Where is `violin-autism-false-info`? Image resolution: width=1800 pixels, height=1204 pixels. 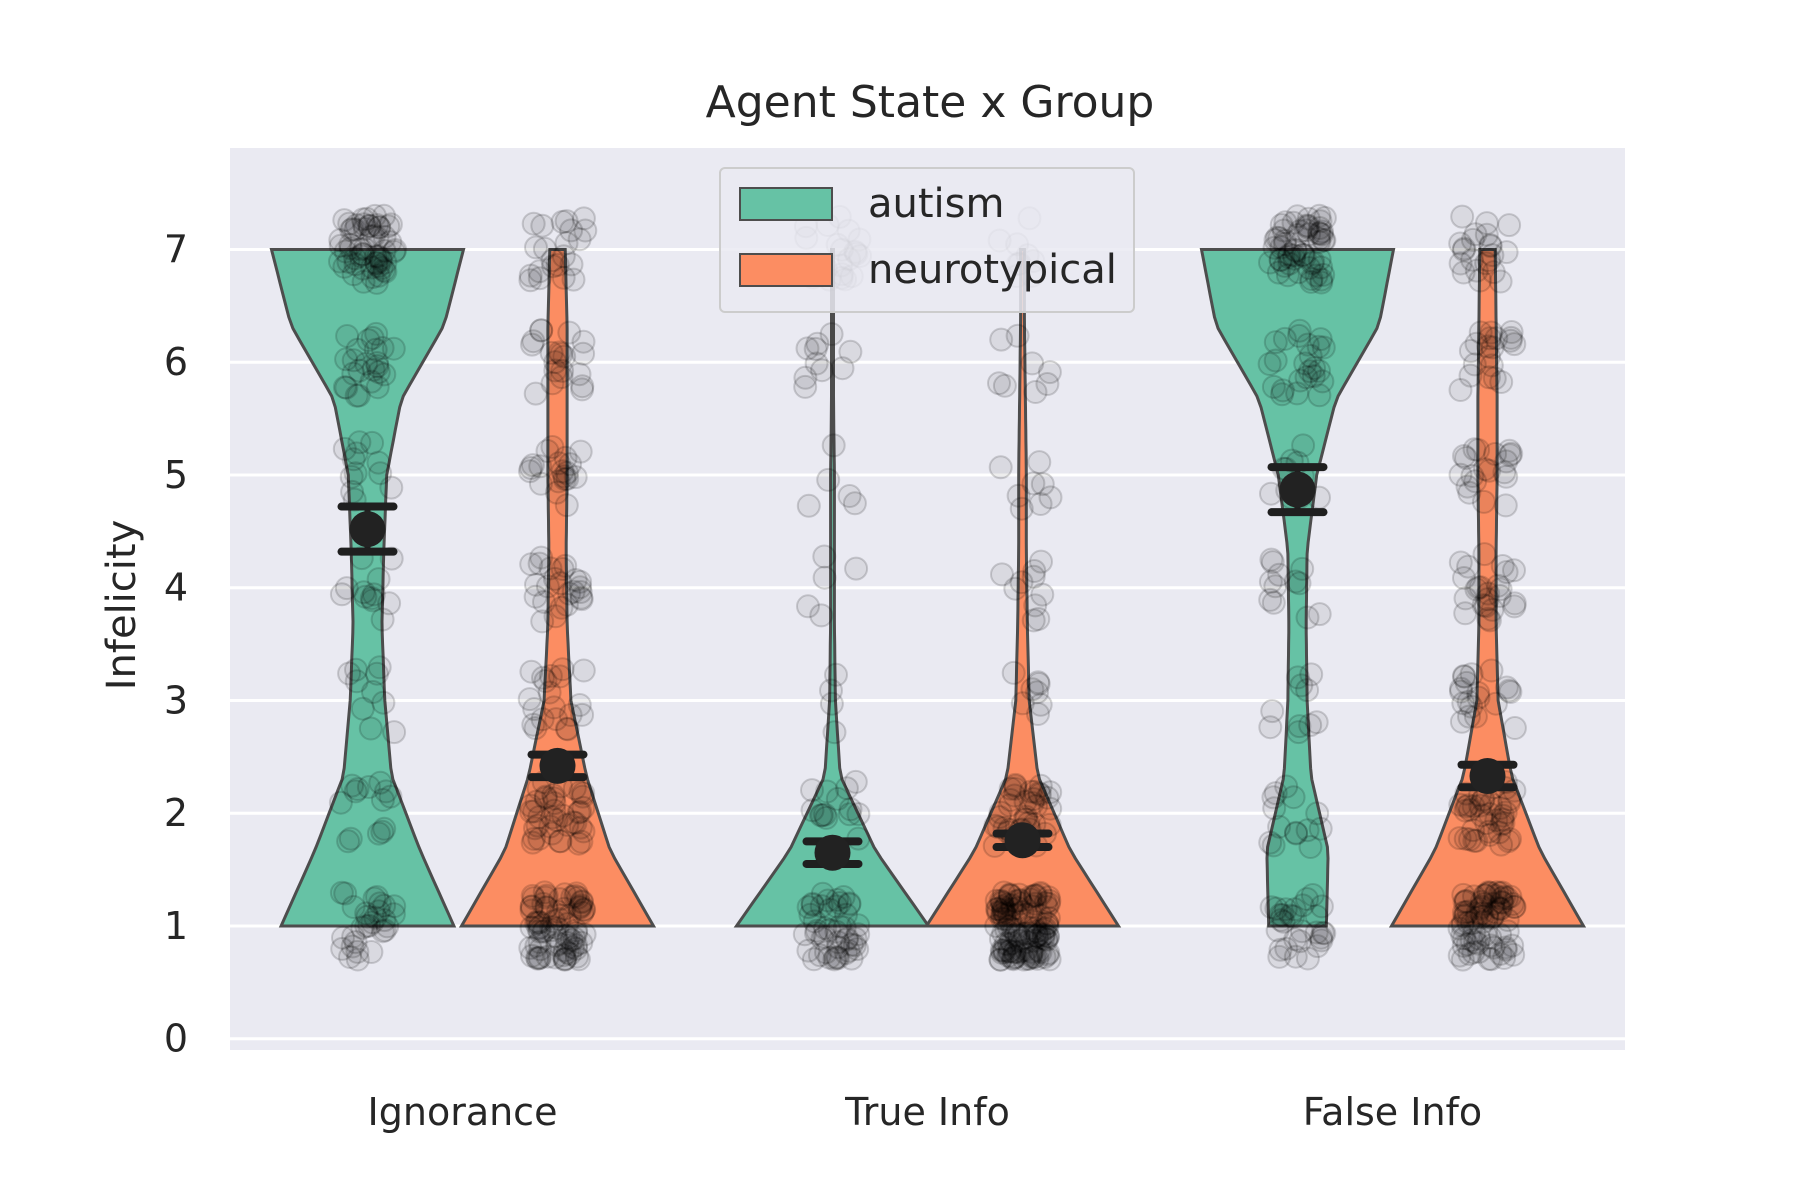 violin-autism-false-info is located at coordinates (1297, 588).